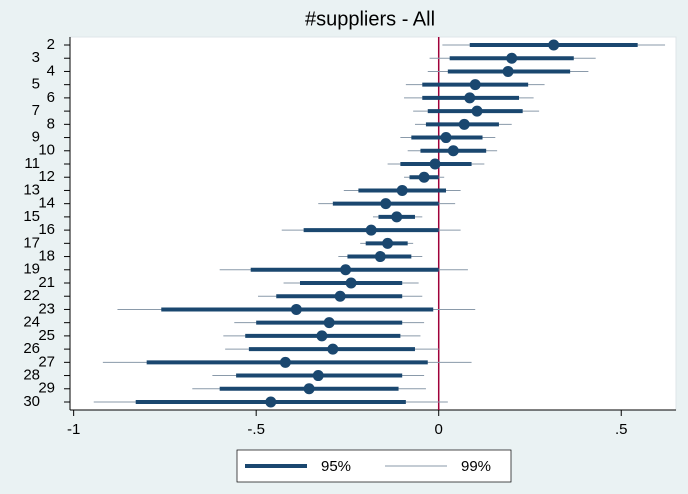  Describe the element at coordinates (31, 189) in the screenshot. I see `y-tick-label: 13` at that location.